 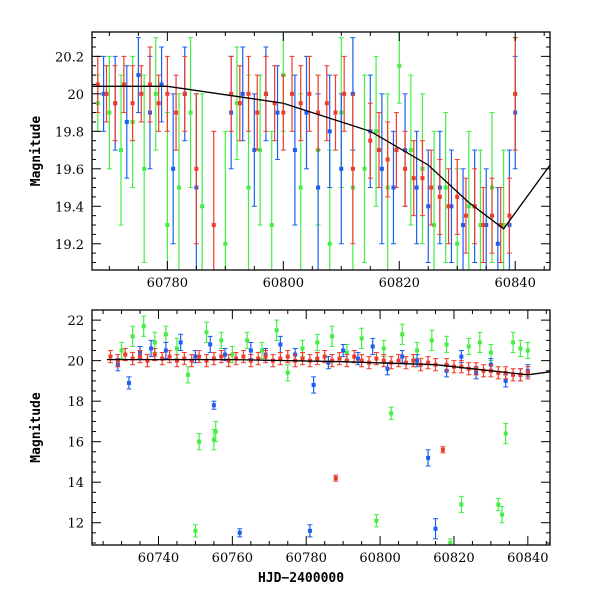 What do you see at coordinates (75, 483) in the screenshot?
I see `y-tick-label: 14` at bounding box center [75, 483].